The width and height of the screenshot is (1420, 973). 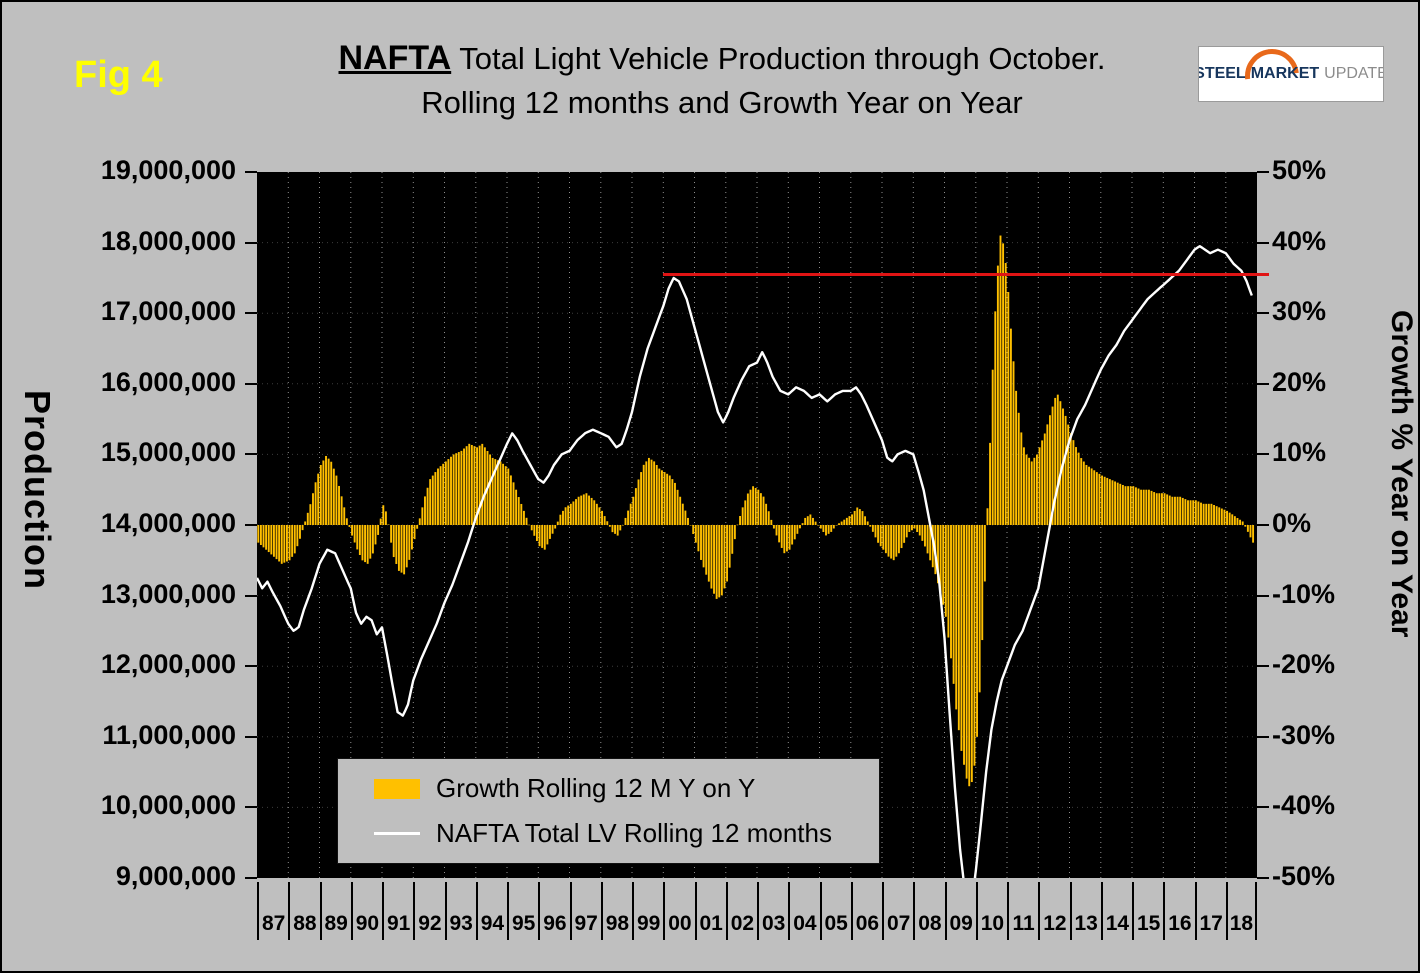 I want to click on x-tick-label: 97, so click(x=585, y=911).